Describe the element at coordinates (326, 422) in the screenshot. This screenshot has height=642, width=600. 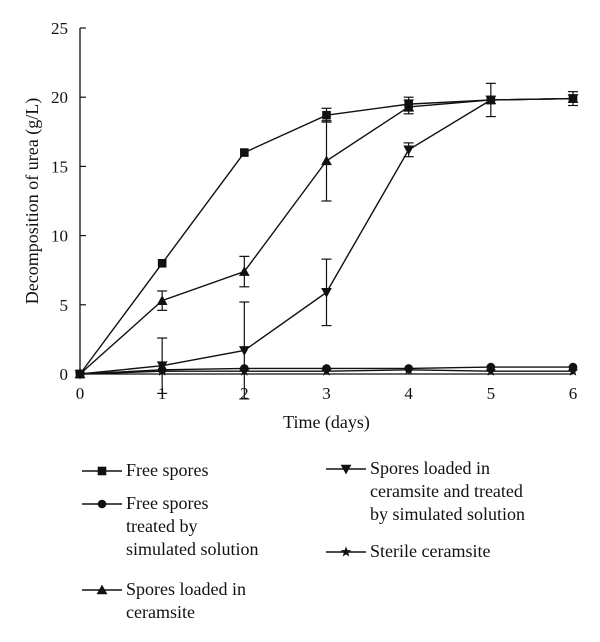
I see `x-axis-title: Time (days)` at that location.